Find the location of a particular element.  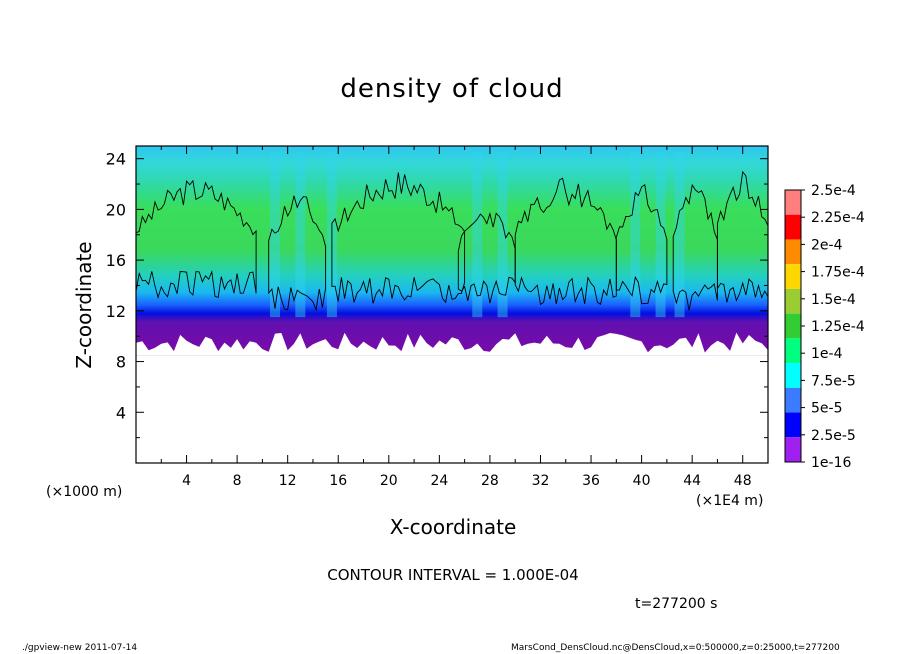

colorbar-label: 1.5e-4 is located at coordinates (833, 300).